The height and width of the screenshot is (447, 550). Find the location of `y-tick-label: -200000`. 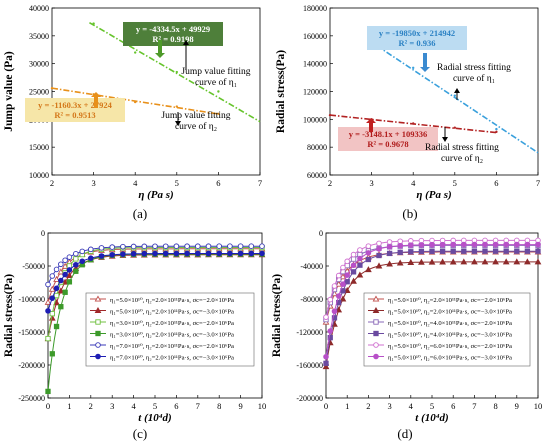

y-tick-label: -200000 is located at coordinates (31, 365).